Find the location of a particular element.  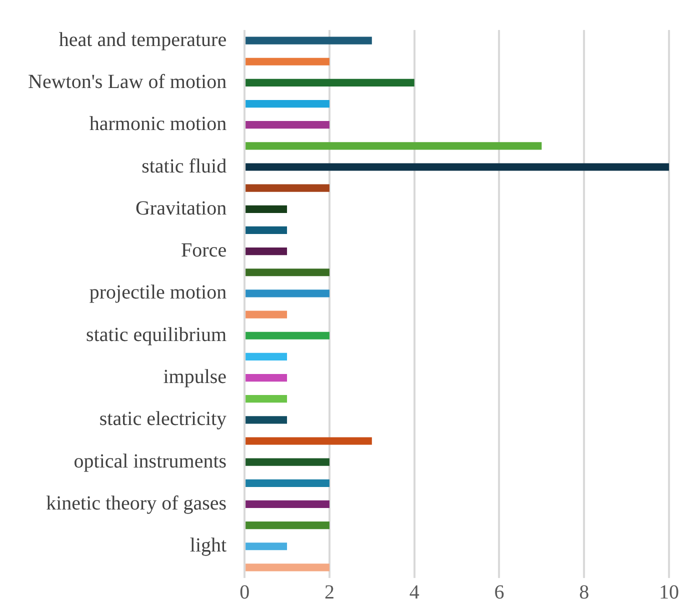

y-tick-label: light is located at coordinates (209, 545).